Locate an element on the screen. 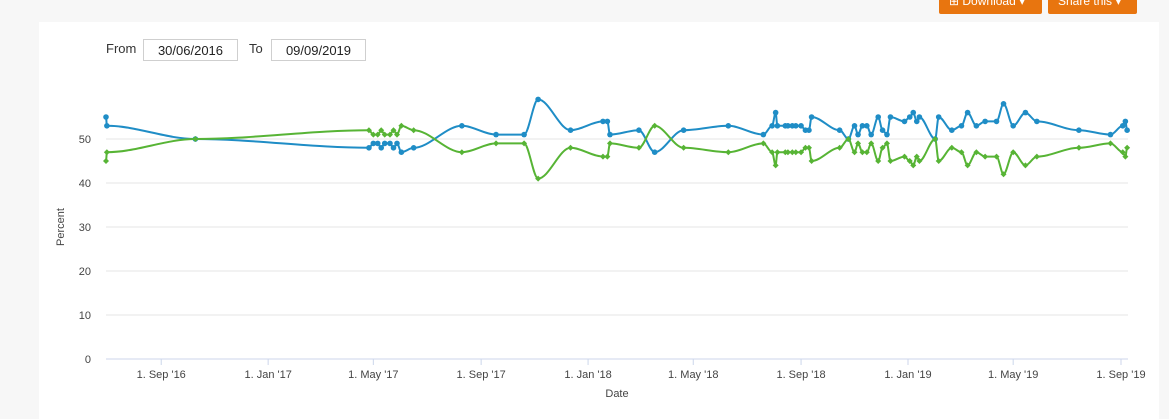  y-tick-label: 10 is located at coordinates (85, 316).